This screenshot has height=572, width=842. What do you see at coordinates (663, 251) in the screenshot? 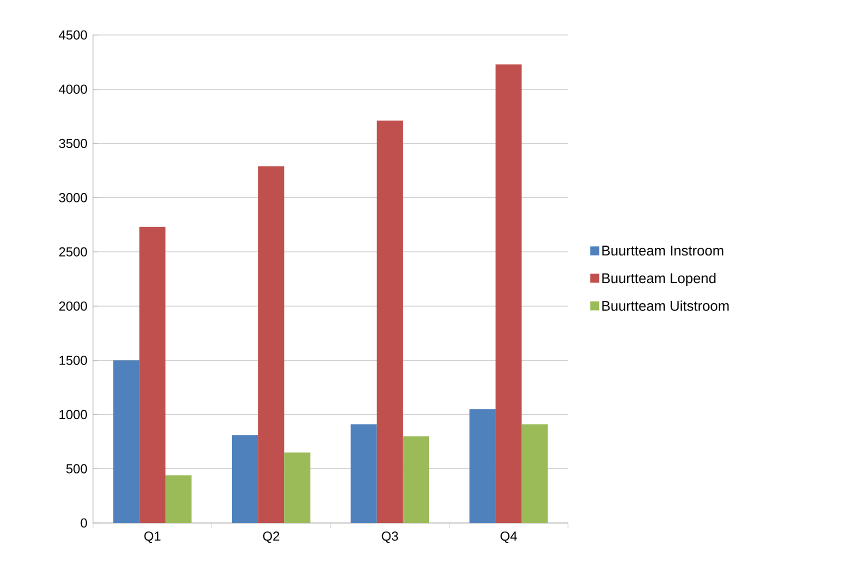
I see `legend-label: Buurtteam Instroom` at bounding box center [663, 251].